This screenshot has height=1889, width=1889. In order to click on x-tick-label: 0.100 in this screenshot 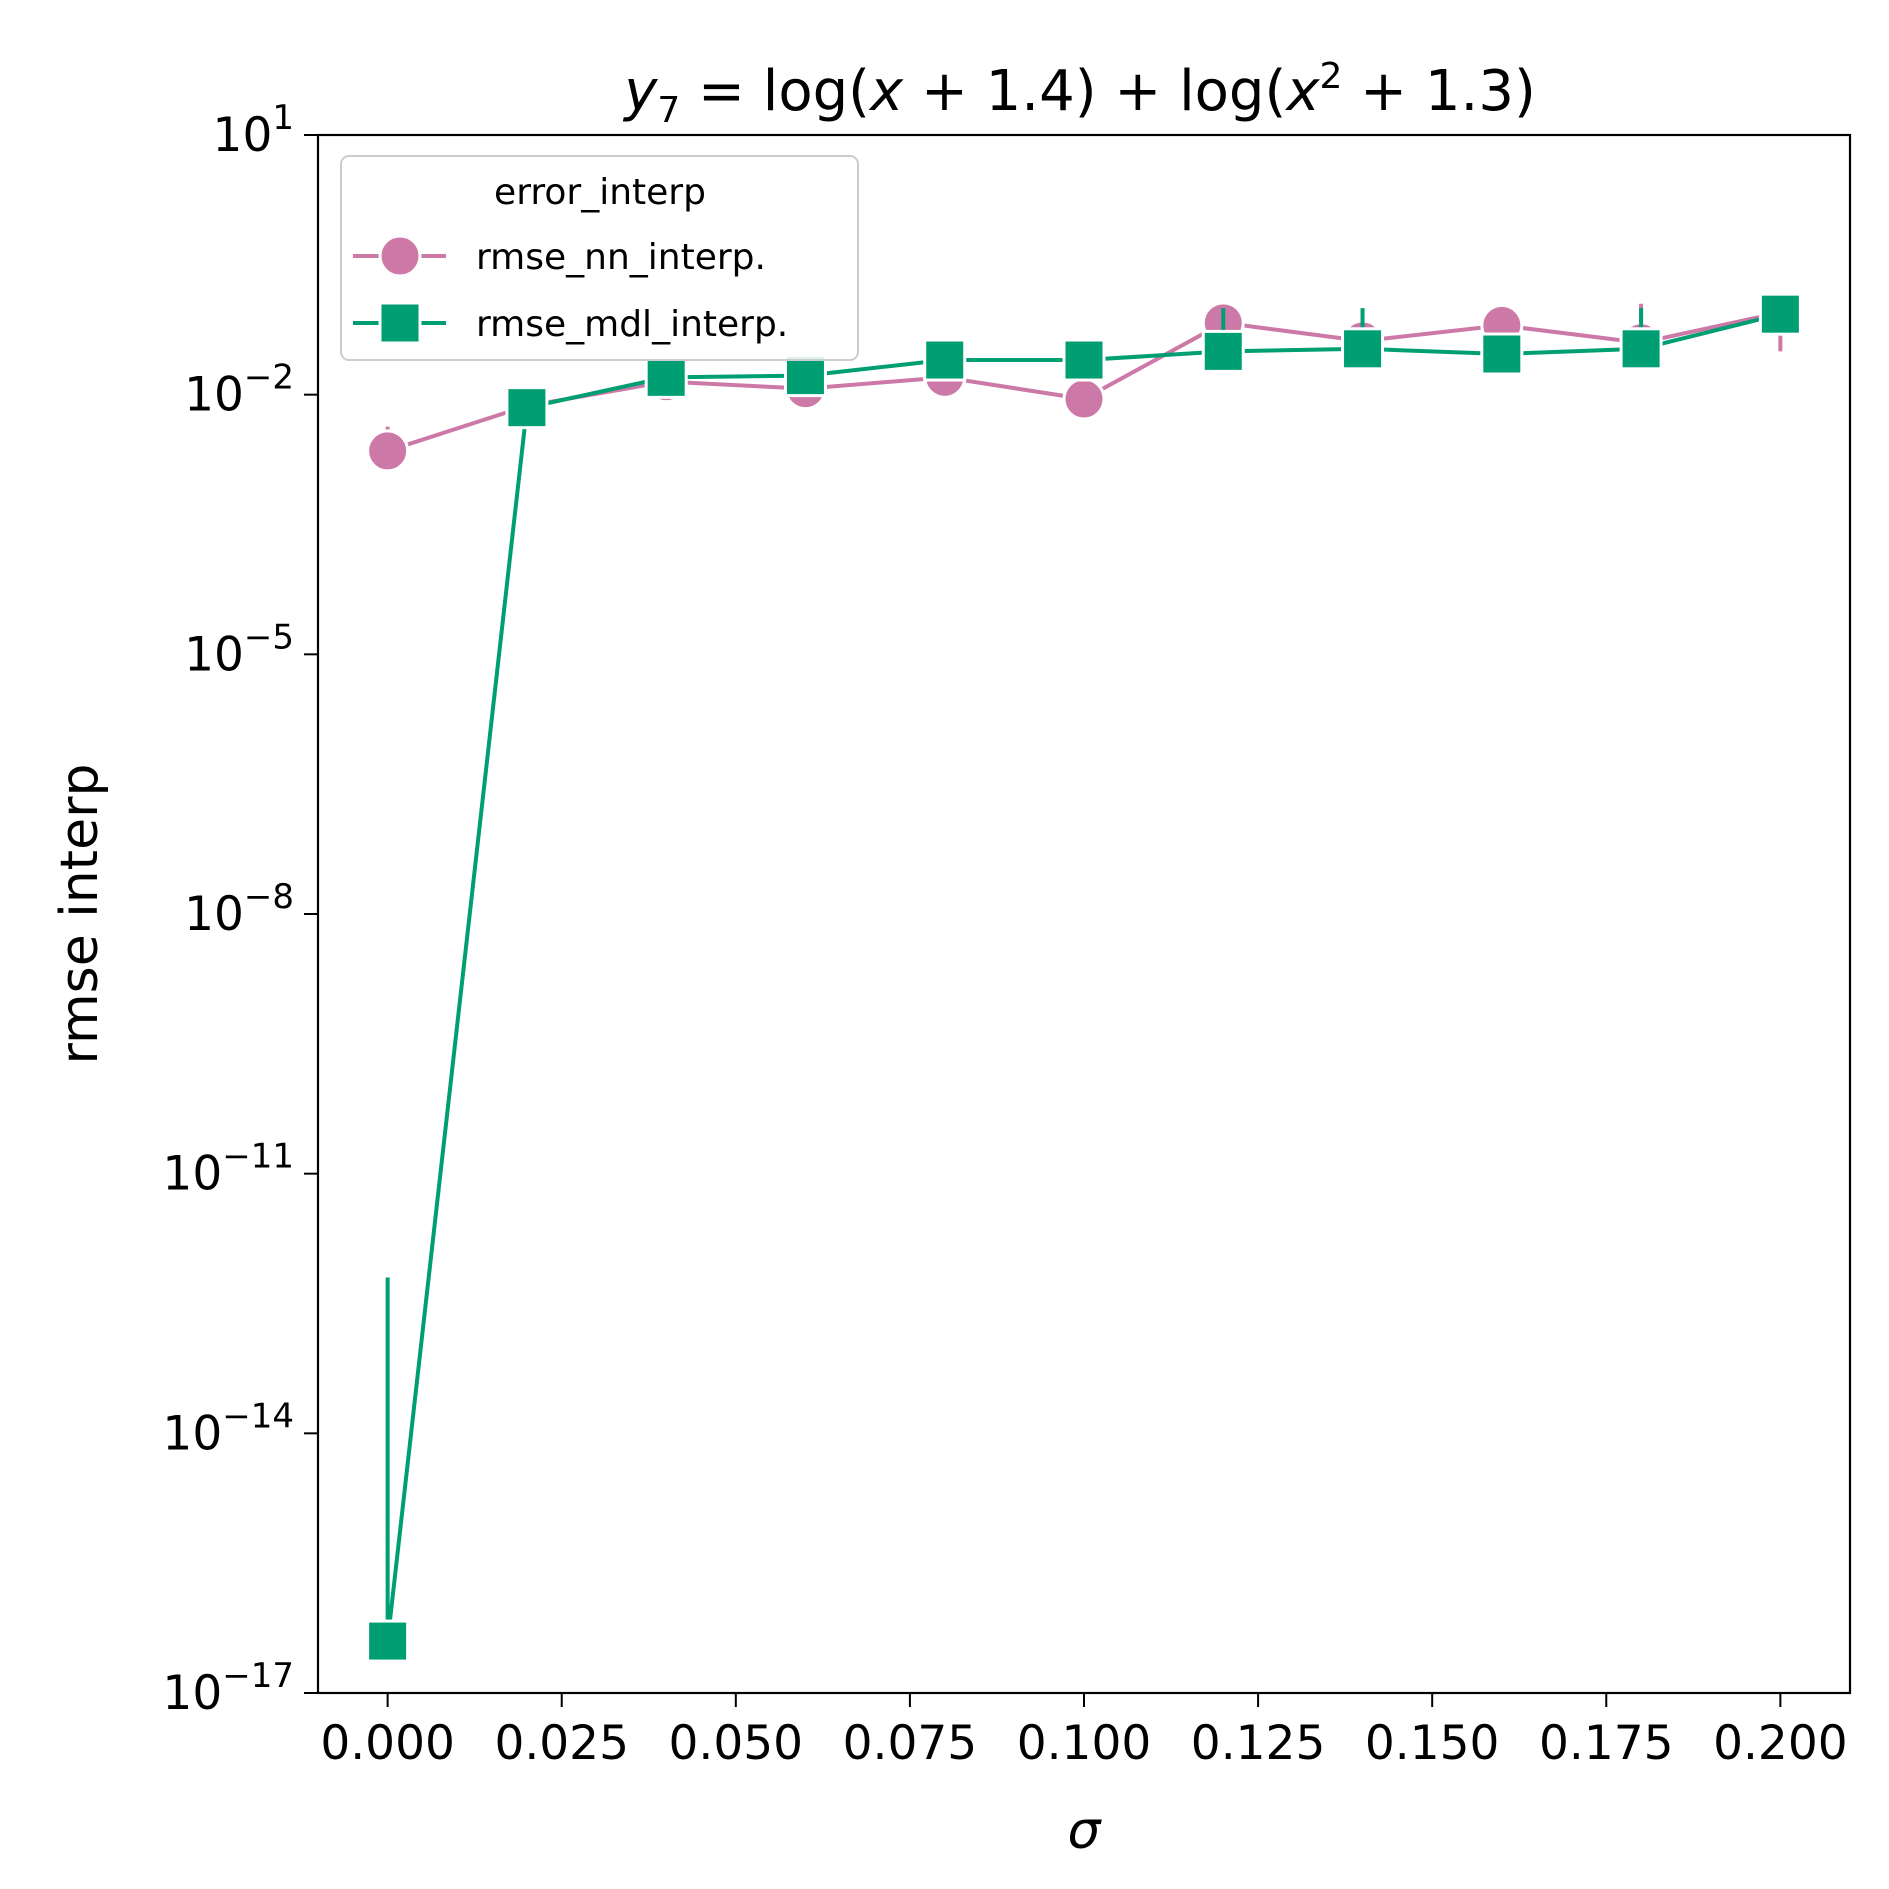, I will do `click(1084, 1743)`.